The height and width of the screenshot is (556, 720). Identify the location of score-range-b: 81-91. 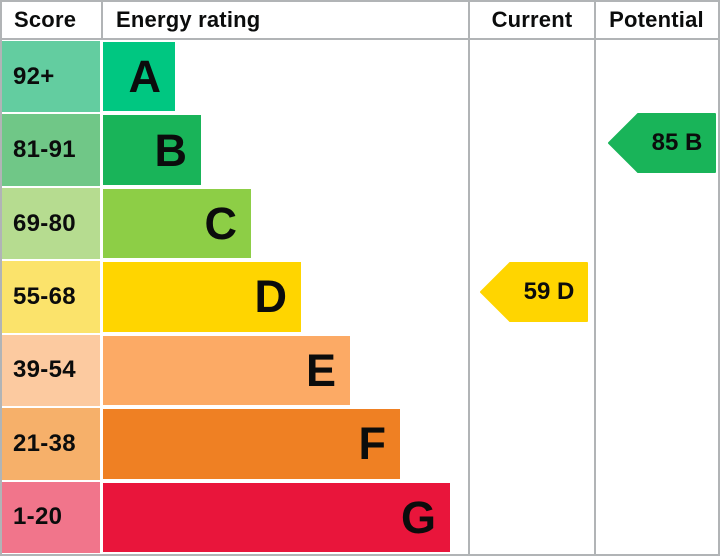
(51, 150).